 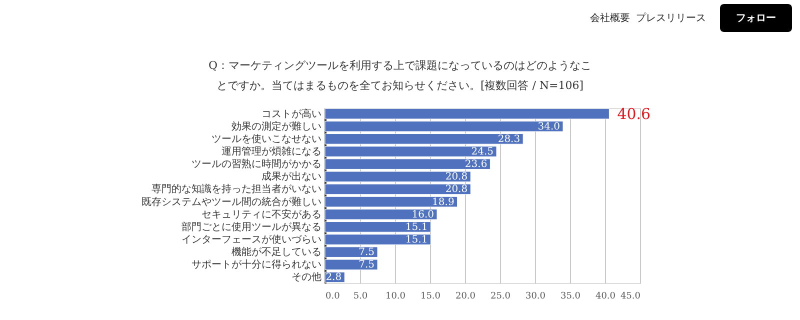 What do you see at coordinates (252, 240) in the screenshot?
I see `y-tick-label: インターフェースが使いづらい` at bounding box center [252, 240].